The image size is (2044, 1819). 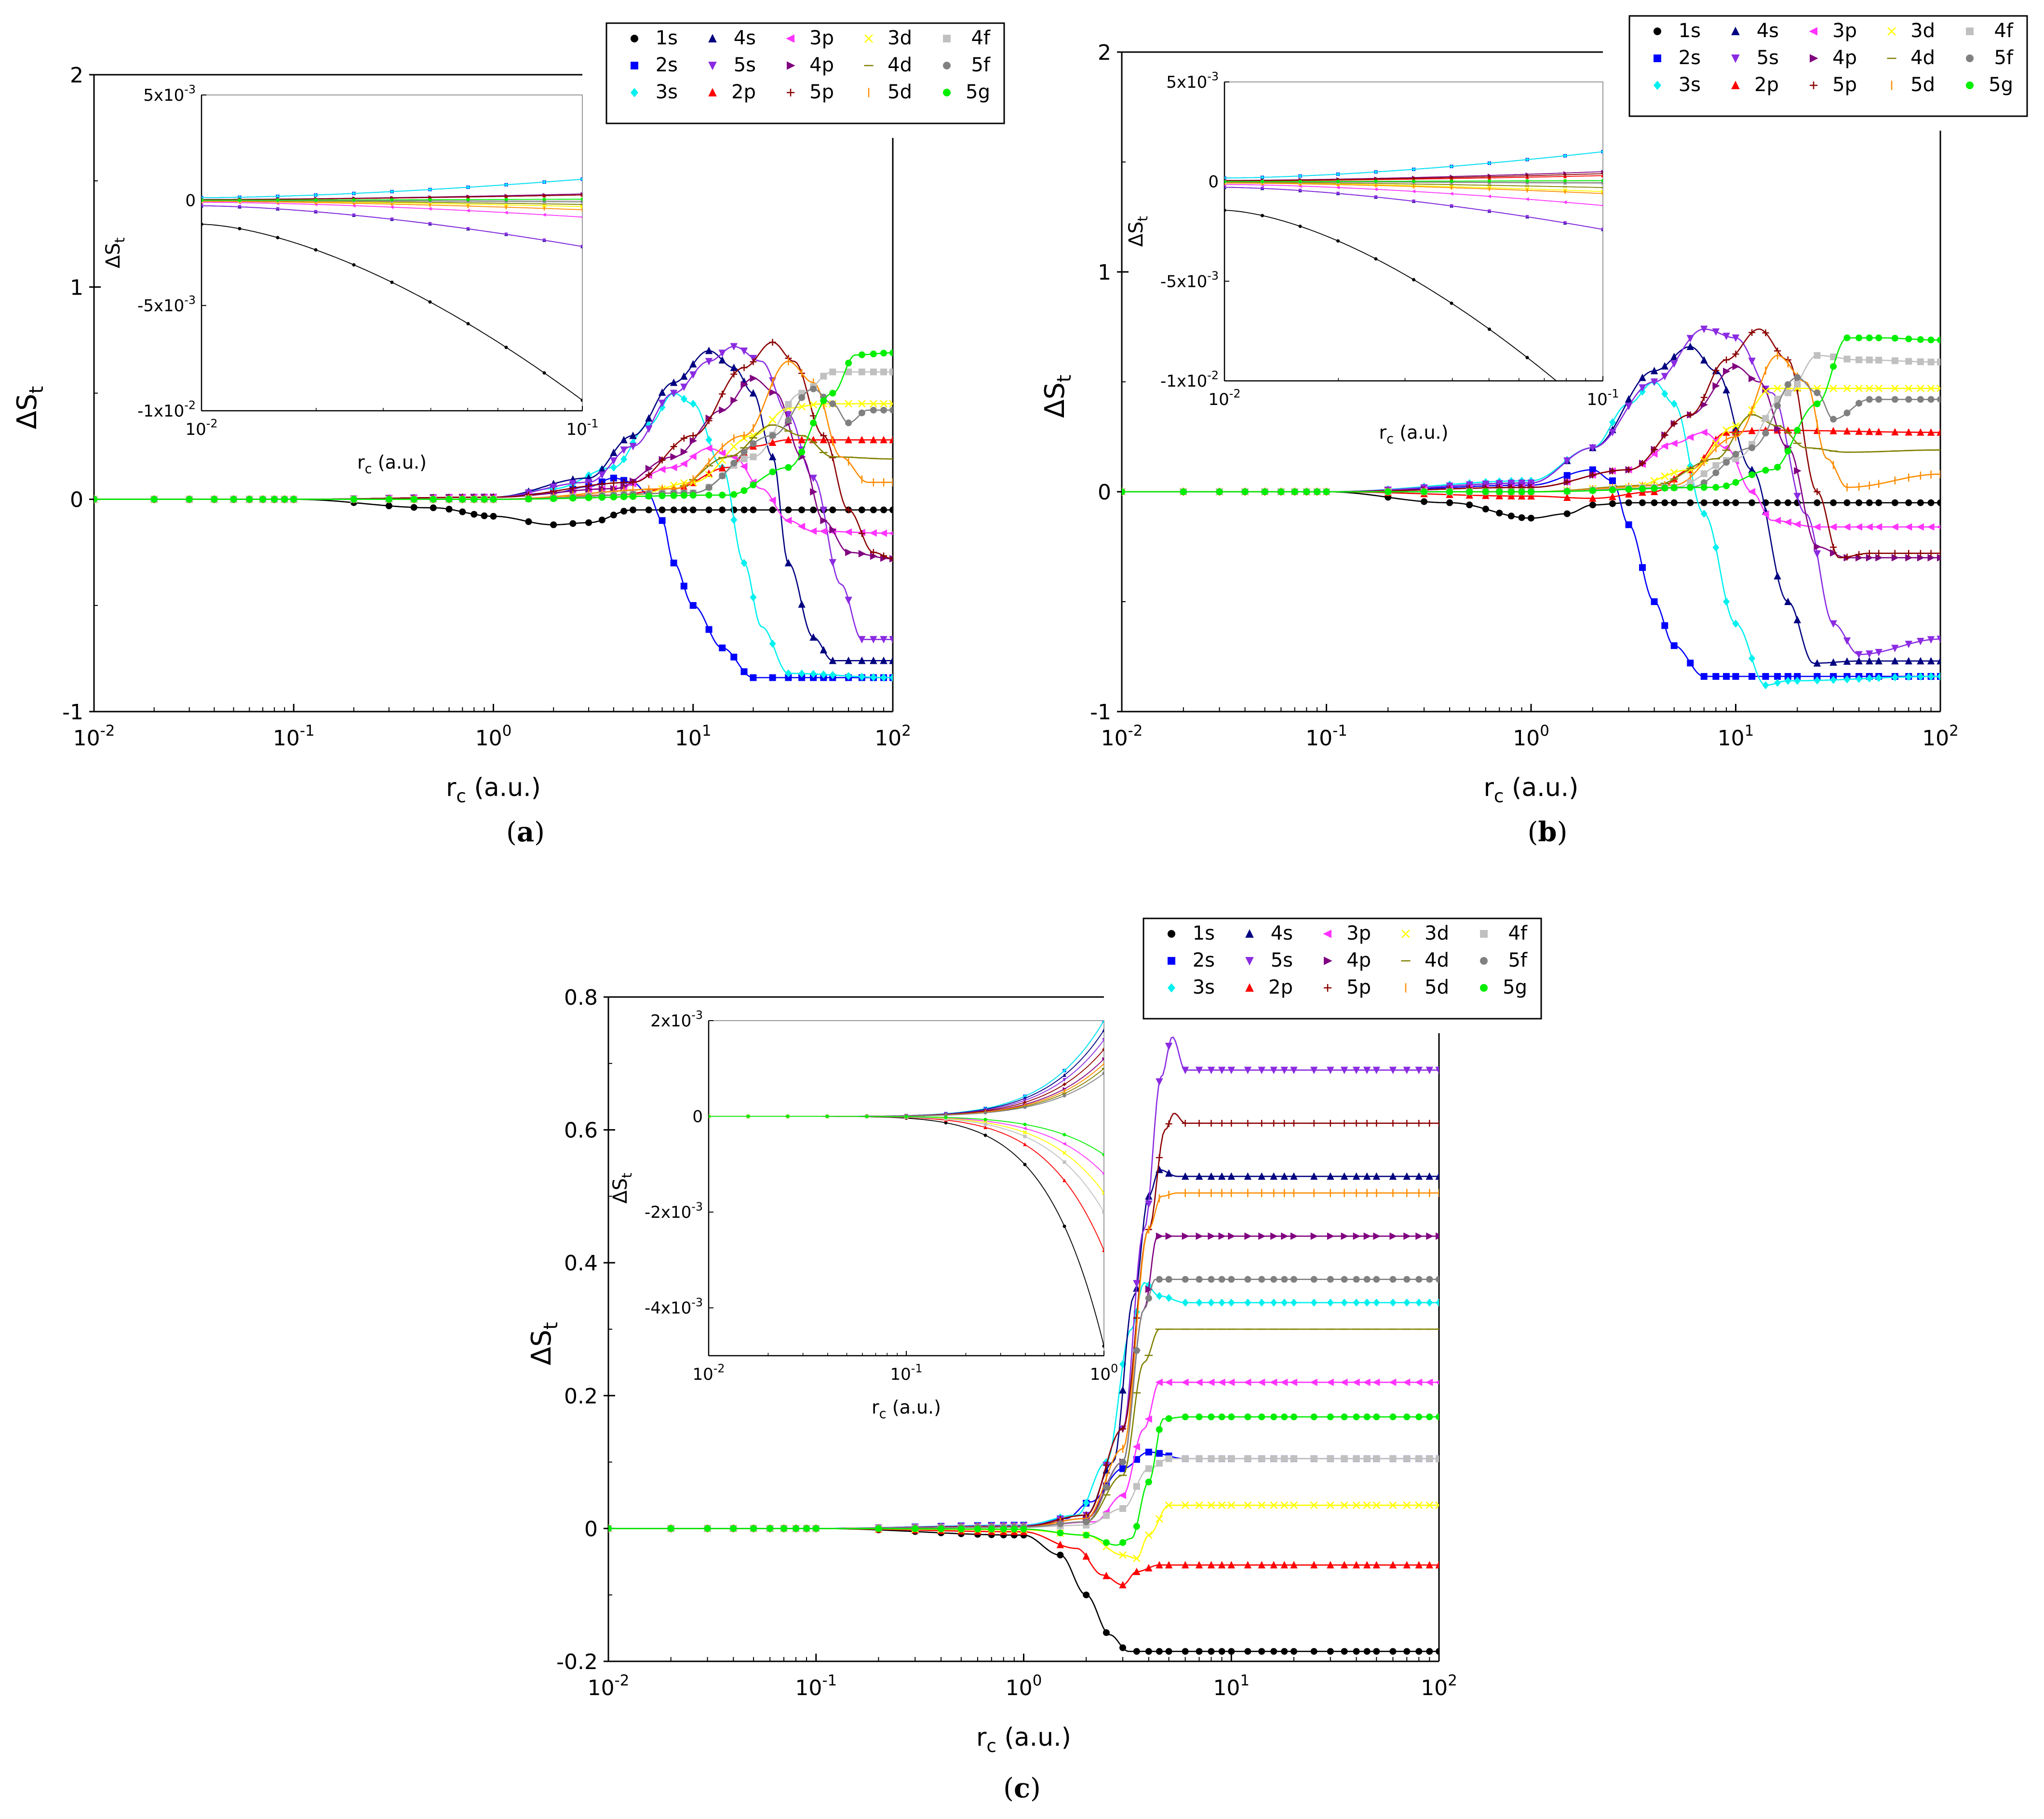 I want to click on legend-label-5s: 5s, so click(x=1282, y=960).